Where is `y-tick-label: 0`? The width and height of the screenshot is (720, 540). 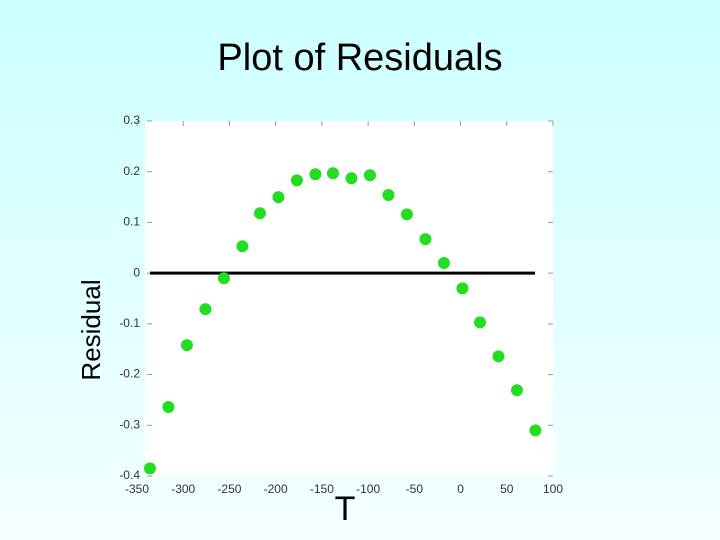 y-tick-label: 0 is located at coordinates (136, 272).